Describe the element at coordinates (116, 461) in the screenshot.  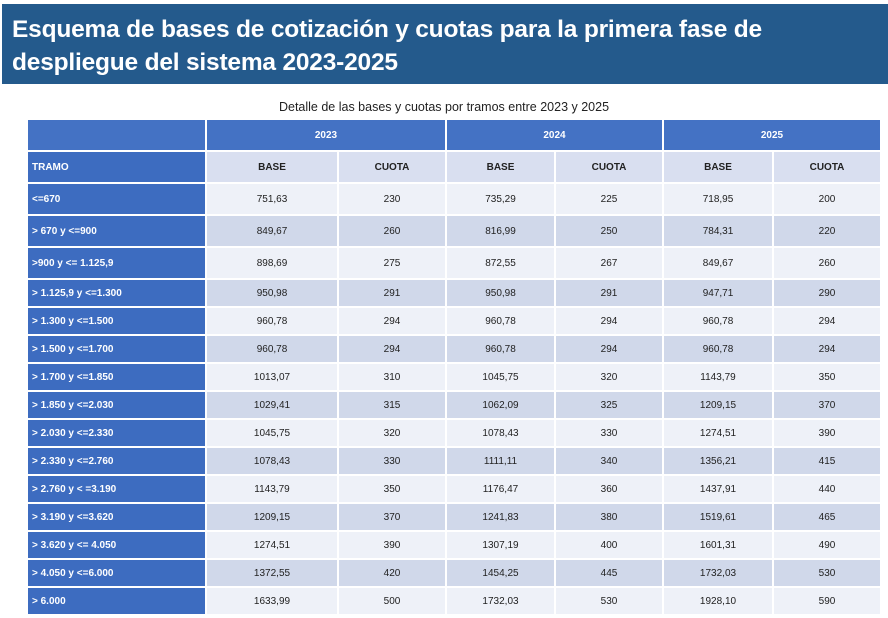
I see `tramo-cell: > 2.330 y <=2.760` at that location.